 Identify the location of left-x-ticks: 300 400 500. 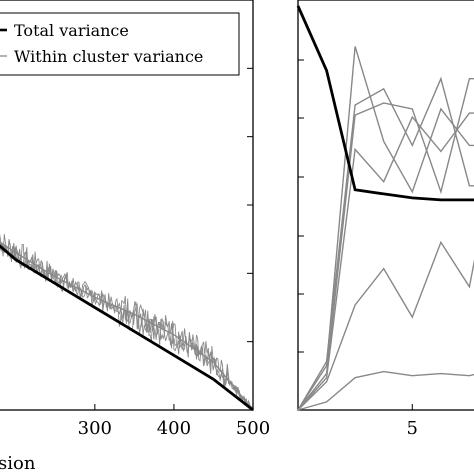
(174, 421).